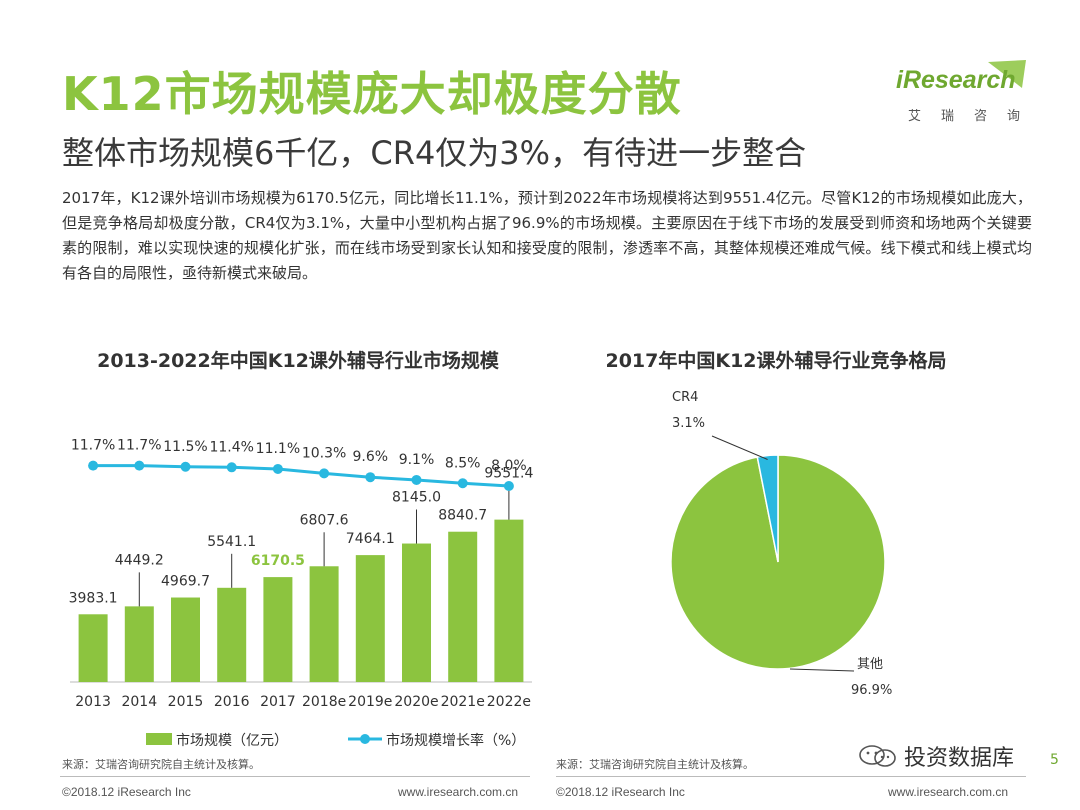 This screenshot has width=1080, height=810. What do you see at coordinates (417, 460) in the screenshot?
I see `rate-label-2020e: 9.1%` at bounding box center [417, 460].